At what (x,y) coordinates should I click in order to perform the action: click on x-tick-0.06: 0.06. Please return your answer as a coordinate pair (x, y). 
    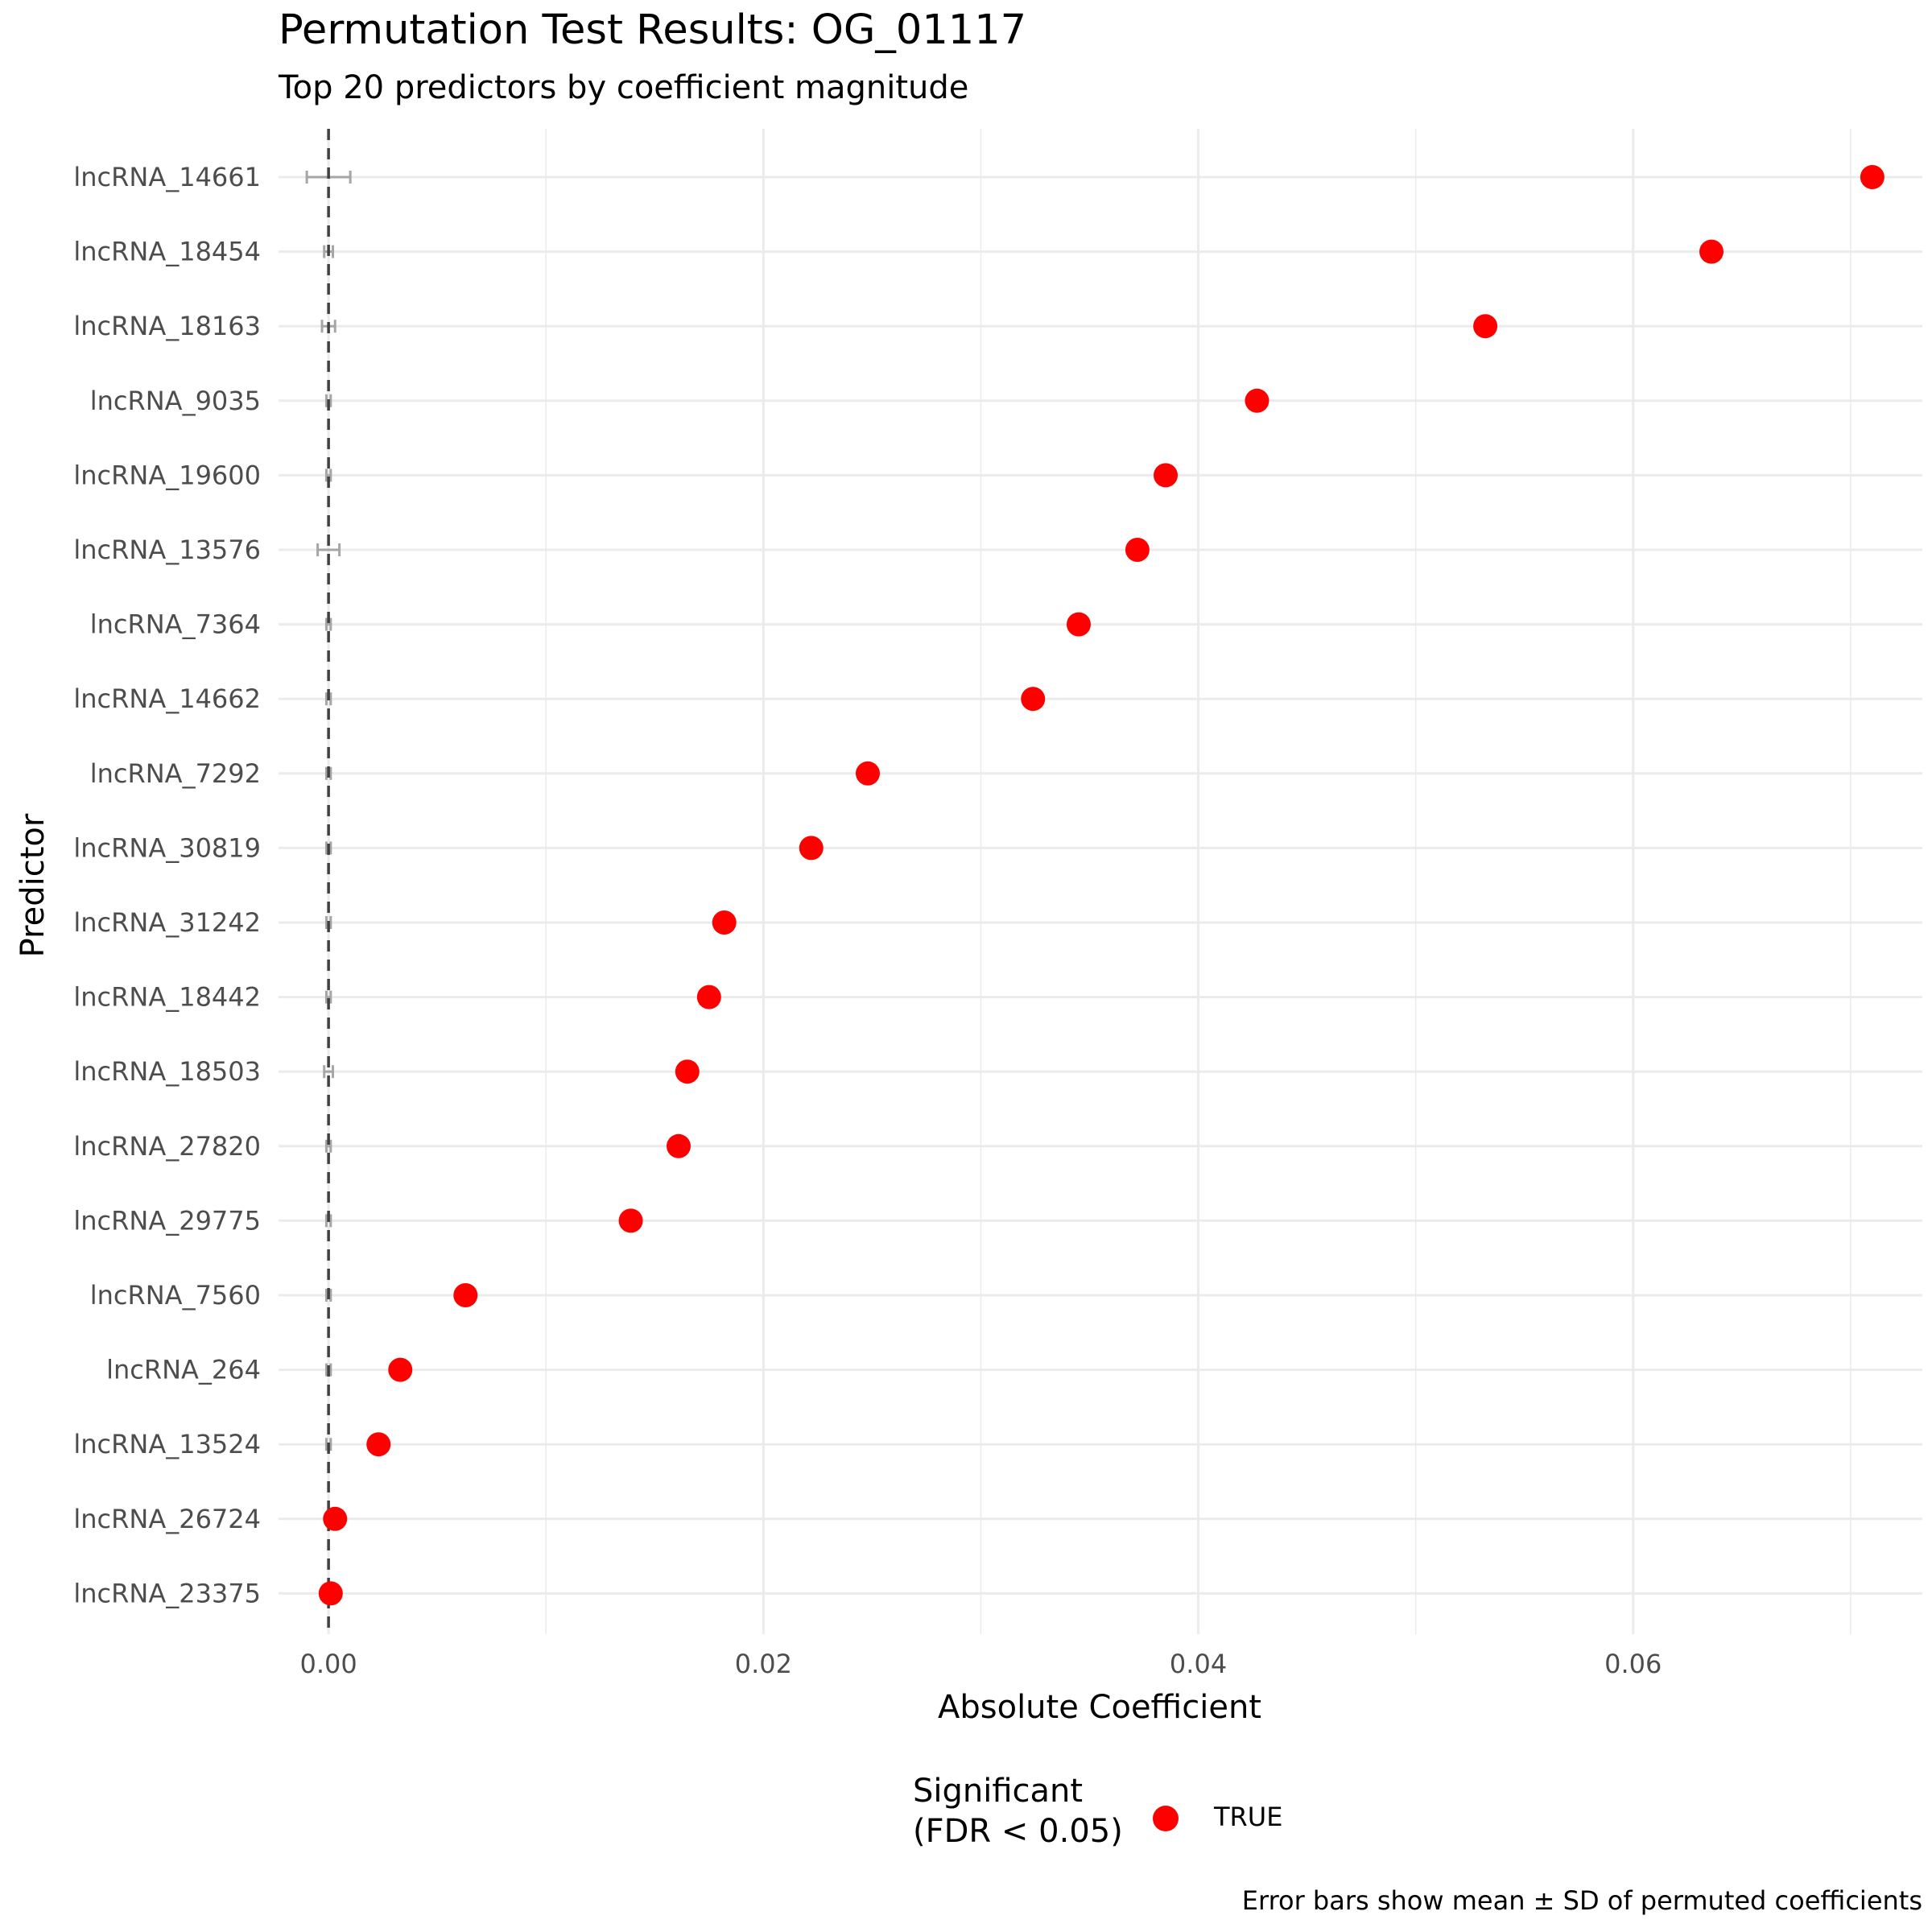
    Looking at the image, I should click on (1633, 1664).